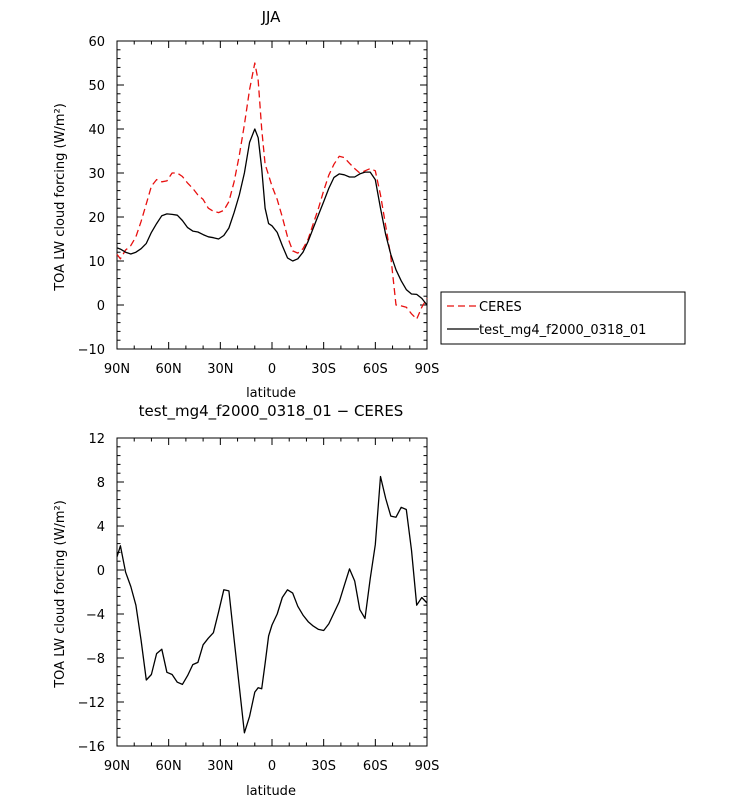  I want to click on bottom-y-tick-label: 0, so click(101, 571).